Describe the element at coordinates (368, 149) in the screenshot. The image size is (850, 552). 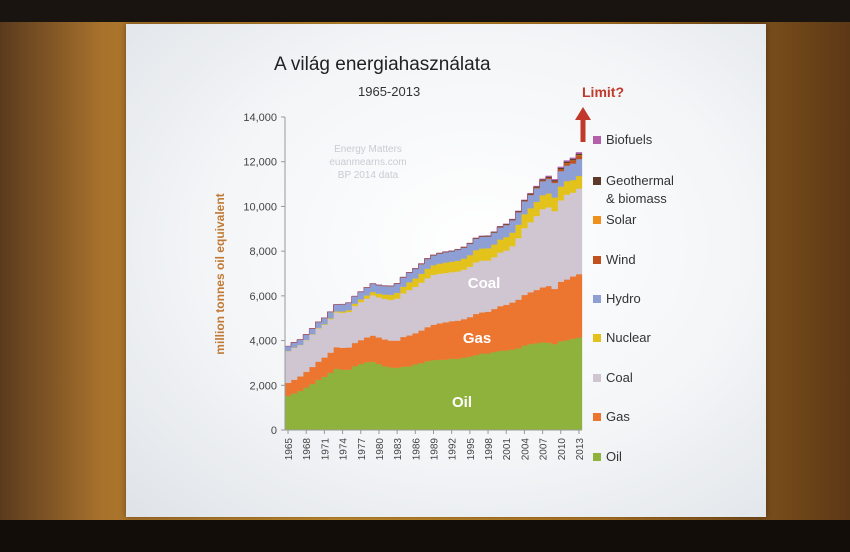
I see `watermark-line: Energy Matters` at that location.